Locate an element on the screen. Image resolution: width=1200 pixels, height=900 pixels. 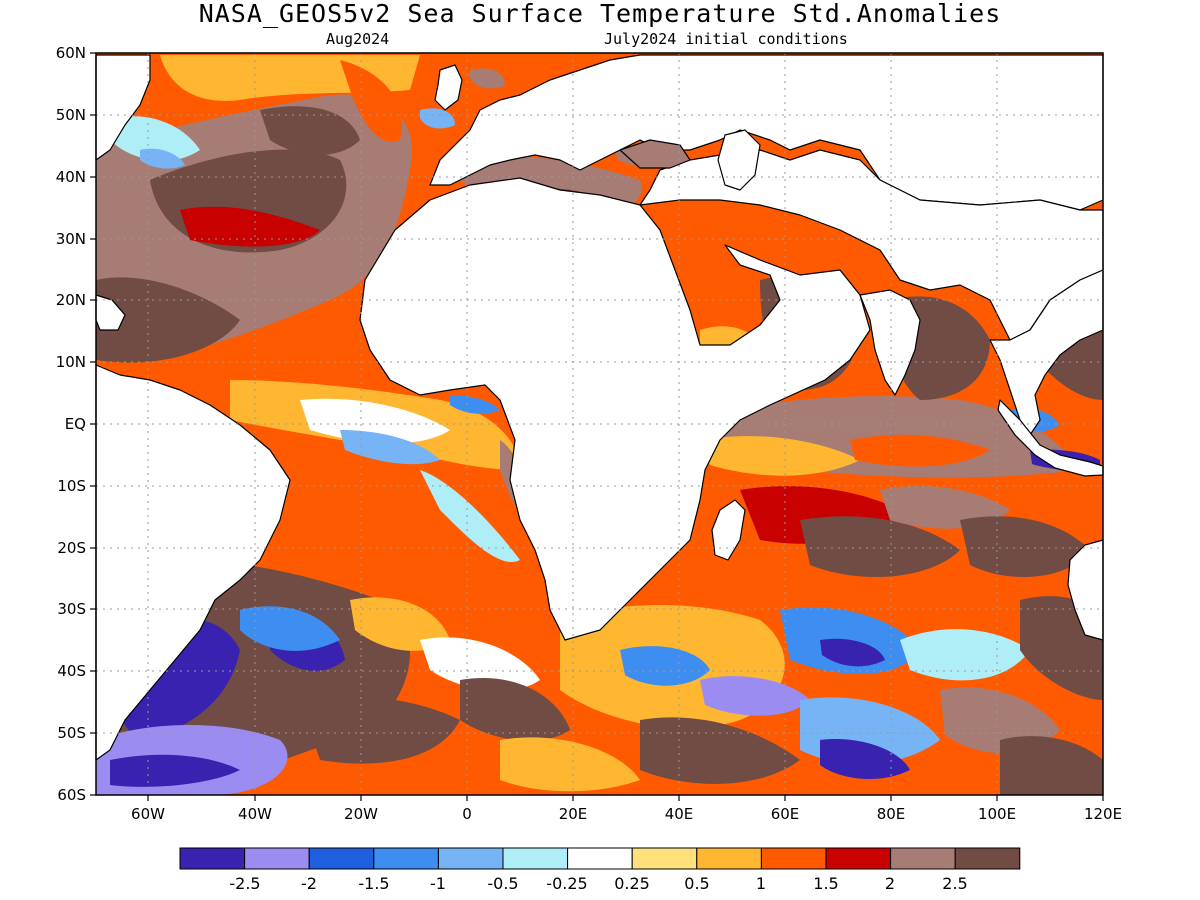
forecast-month: Aug2024 is located at coordinates (358, 39).